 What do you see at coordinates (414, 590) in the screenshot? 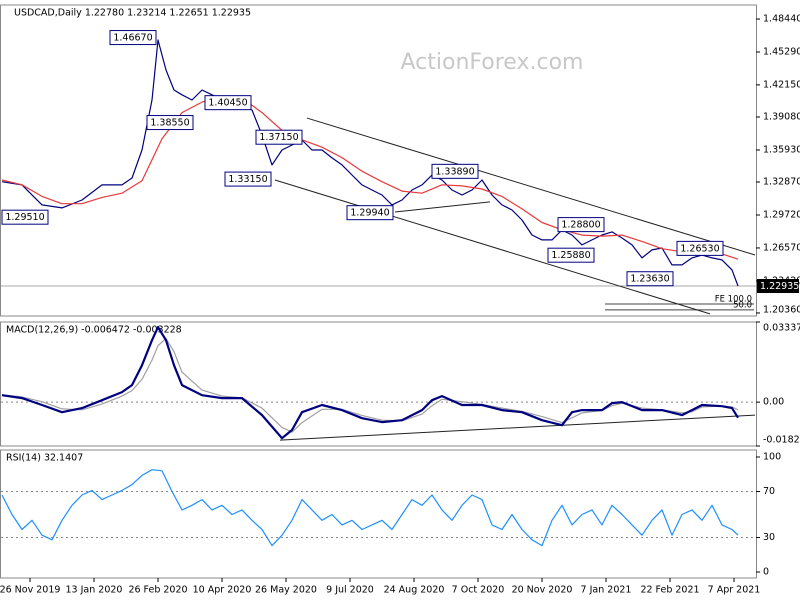
I see `x-tick-label: 24 Aug 2020` at bounding box center [414, 590].